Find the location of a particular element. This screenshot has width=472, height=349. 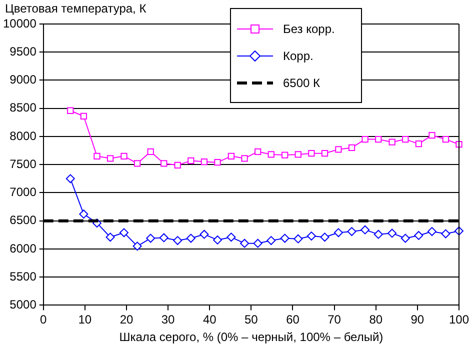

x-tick-label: 30 is located at coordinates (168, 319).